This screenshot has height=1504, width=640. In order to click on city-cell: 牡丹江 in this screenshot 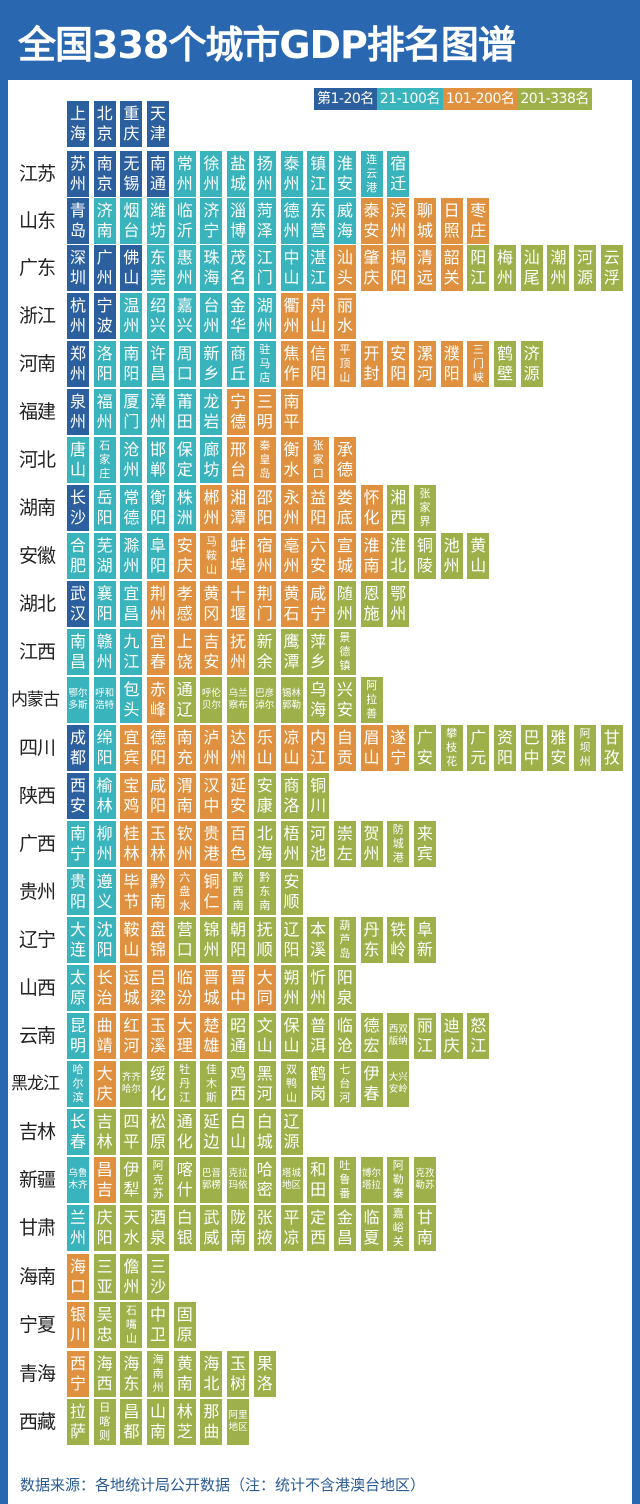, I will do `click(184, 1084)`.